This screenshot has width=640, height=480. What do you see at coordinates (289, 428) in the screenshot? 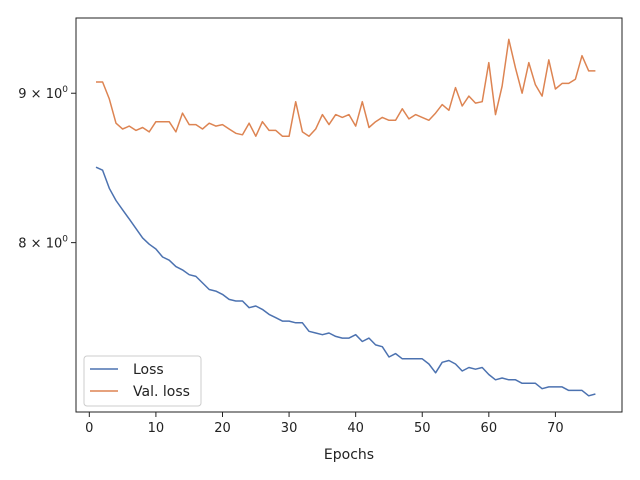
I see `x-tick-label: 30` at bounding box center [289, 428].